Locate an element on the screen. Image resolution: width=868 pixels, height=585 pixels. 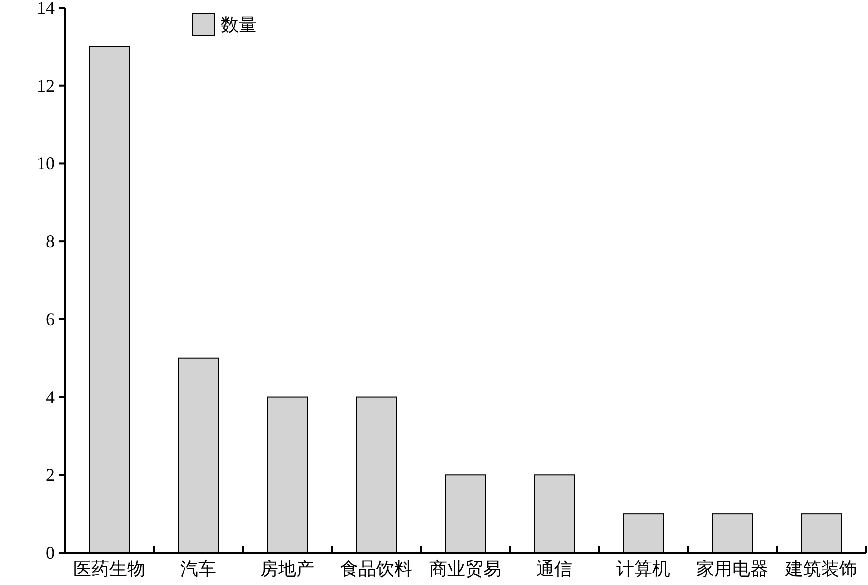
y-tick-label: 12 is located at coordinates (46, 86).